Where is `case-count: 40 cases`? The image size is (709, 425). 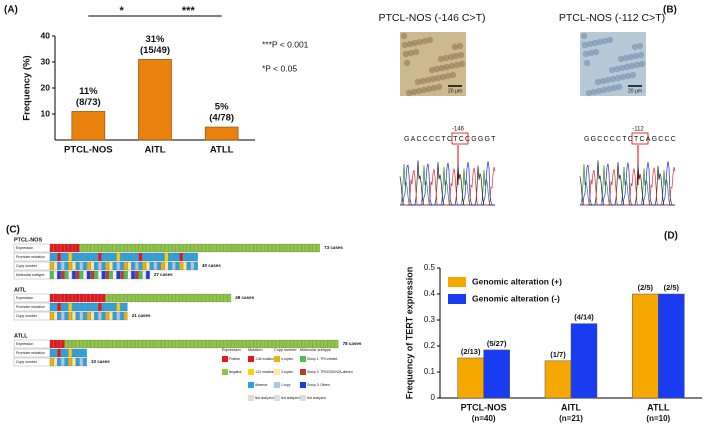 case-count: 40 cases is located at coordinates (211, 265).